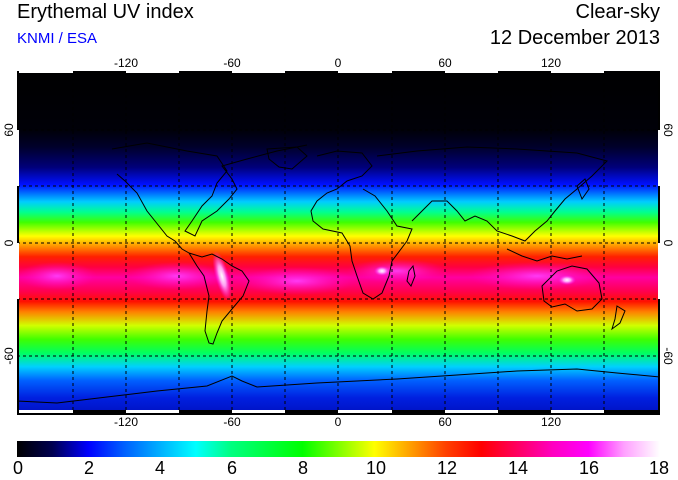 This screenshot has width=678, height=480. I want to click on lon-tick-bottom: 60, so click(445, 422).